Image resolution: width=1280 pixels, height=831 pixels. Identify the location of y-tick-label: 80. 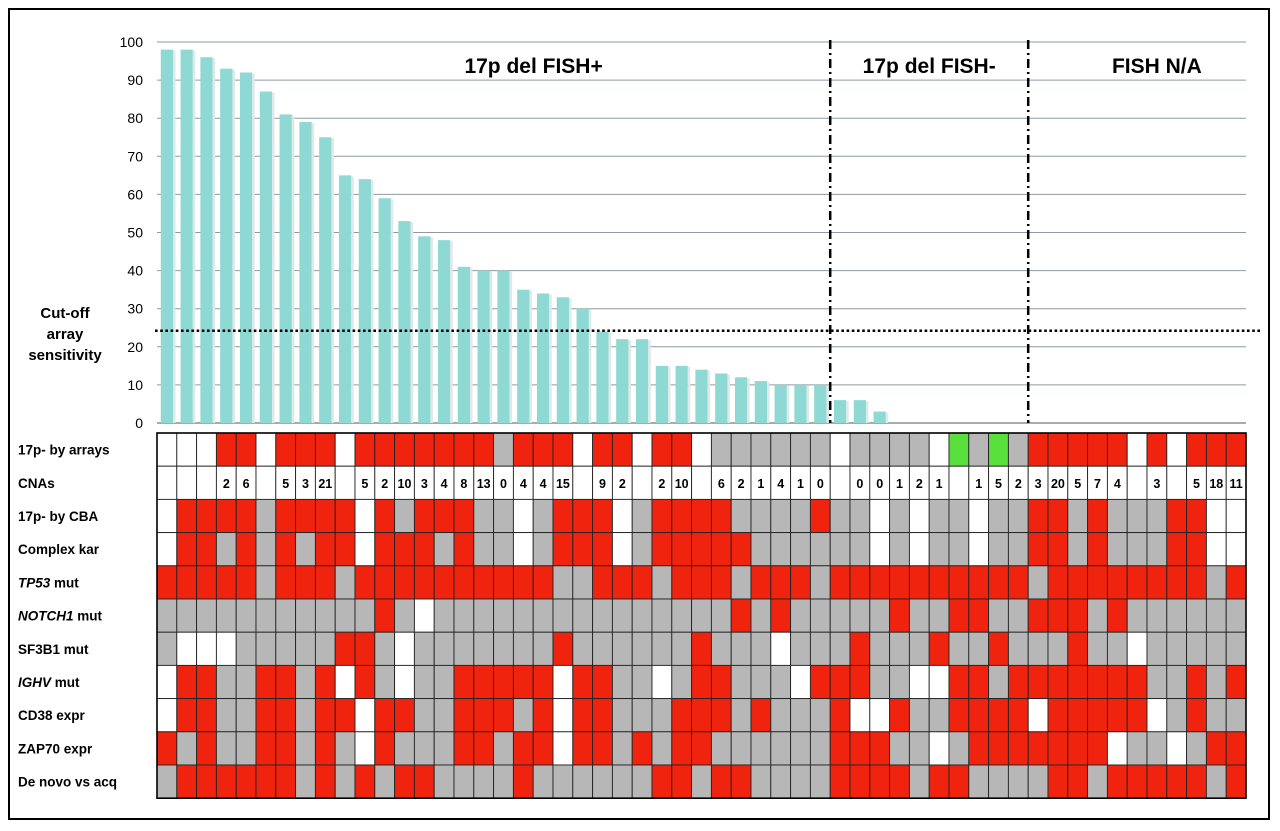
(135, 118).